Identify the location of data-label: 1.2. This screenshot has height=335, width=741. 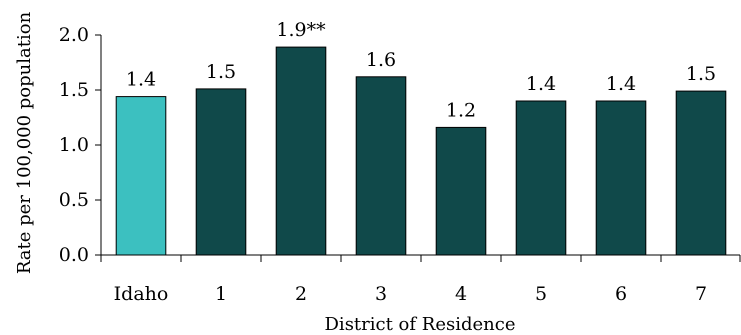
(461, 110).